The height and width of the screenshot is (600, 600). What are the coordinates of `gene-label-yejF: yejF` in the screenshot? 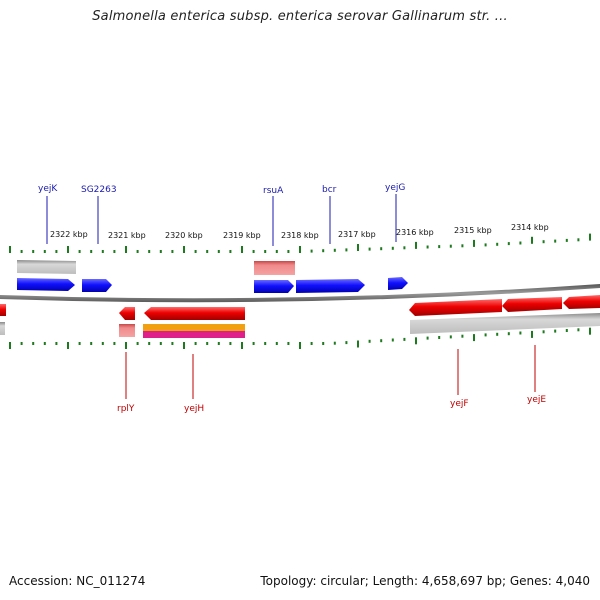 It's located at (459, 404).